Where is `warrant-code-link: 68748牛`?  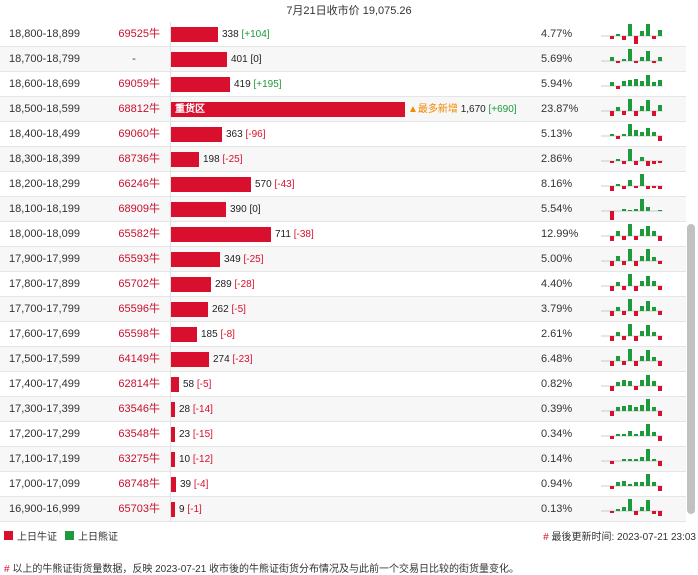
warrant-code-link: 68748牛 is located at coordinates (139, 484).